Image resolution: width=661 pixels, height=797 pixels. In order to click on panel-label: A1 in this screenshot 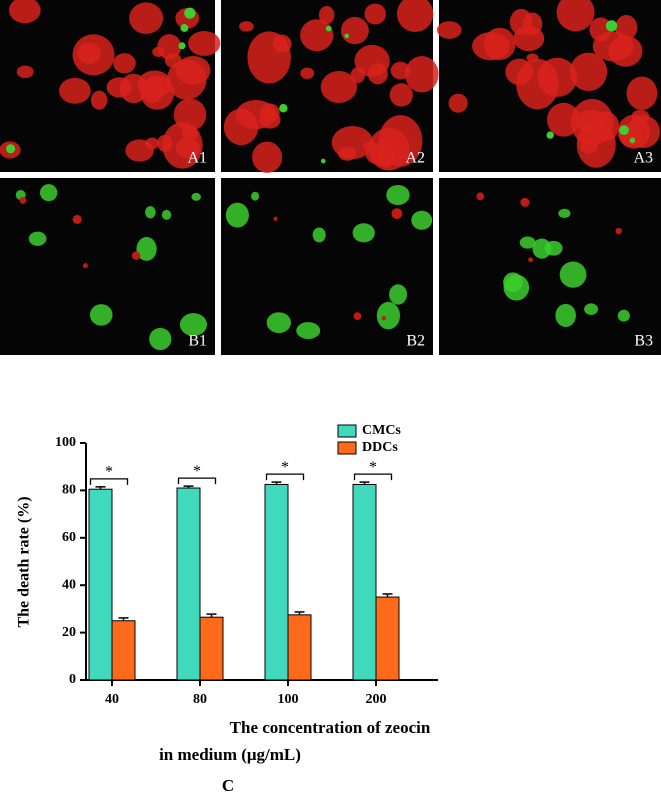, I will do `click(197, 158)`.